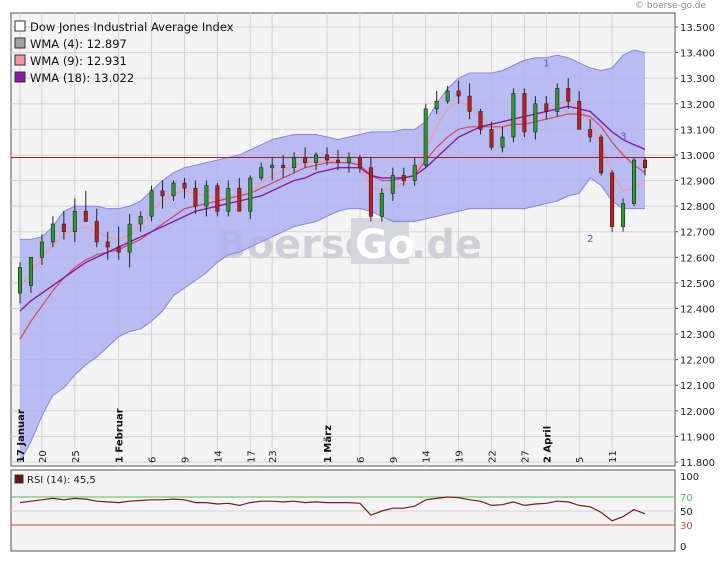 The width and height of the screenshot is (720, 561). Describe the element at coordinates (332, 509) in the screenshot. I see `rsi-line` at that location.